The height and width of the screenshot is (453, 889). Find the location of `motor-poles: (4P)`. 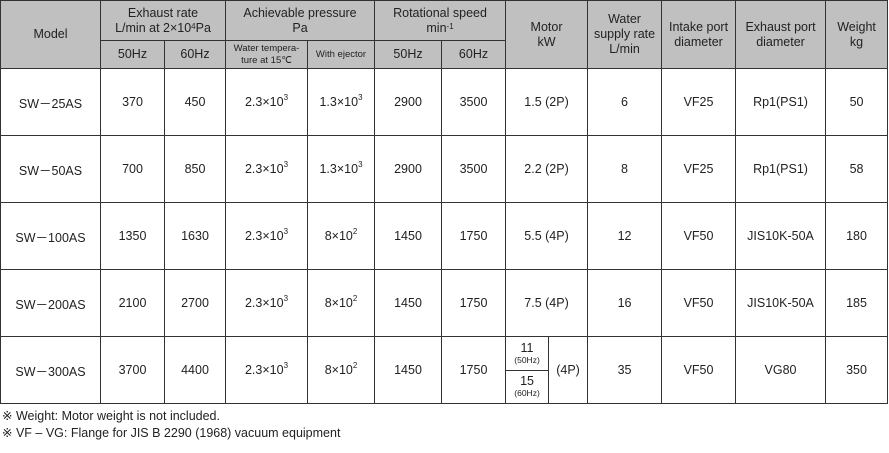

motor-poles: (4P) is located at coordinates (568, 370).